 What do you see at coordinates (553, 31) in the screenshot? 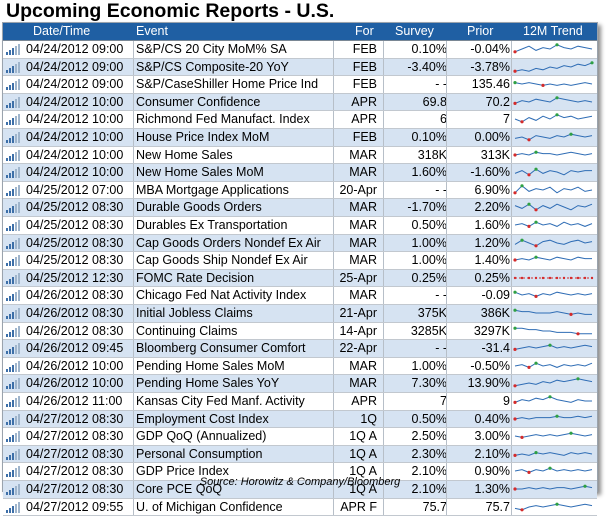
I see `header-12m-trend: 12M Trend` at bounding box center [553, 31].